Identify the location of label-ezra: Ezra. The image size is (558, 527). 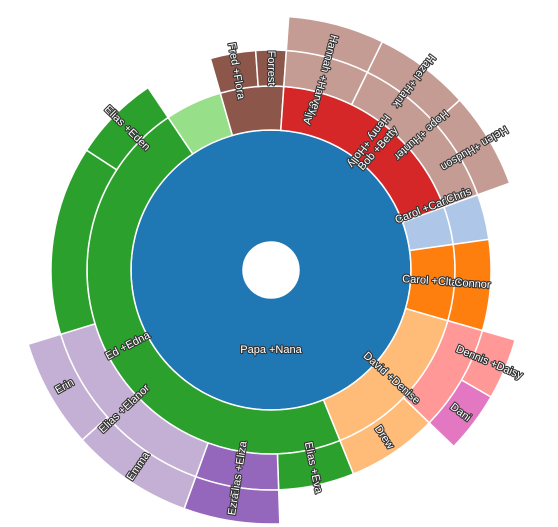
(234, 503).